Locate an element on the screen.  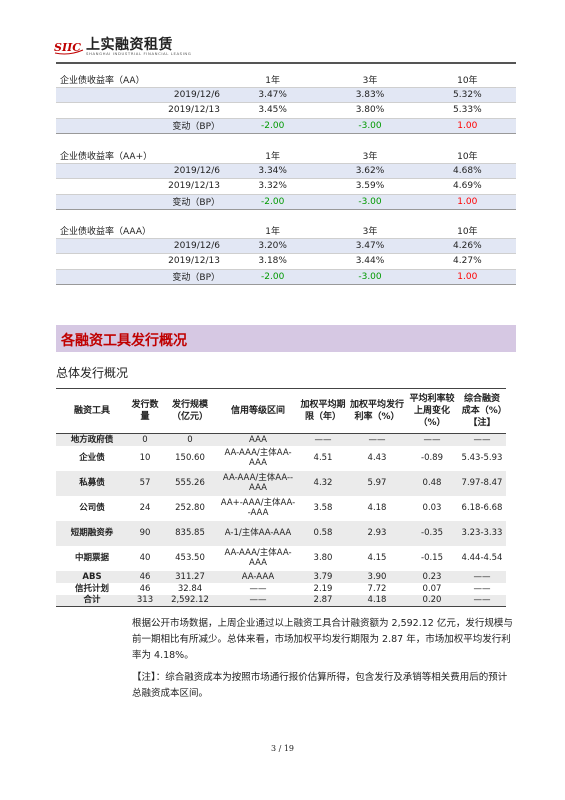
value-cell: 4.69% is located at coordinates (467, 186).